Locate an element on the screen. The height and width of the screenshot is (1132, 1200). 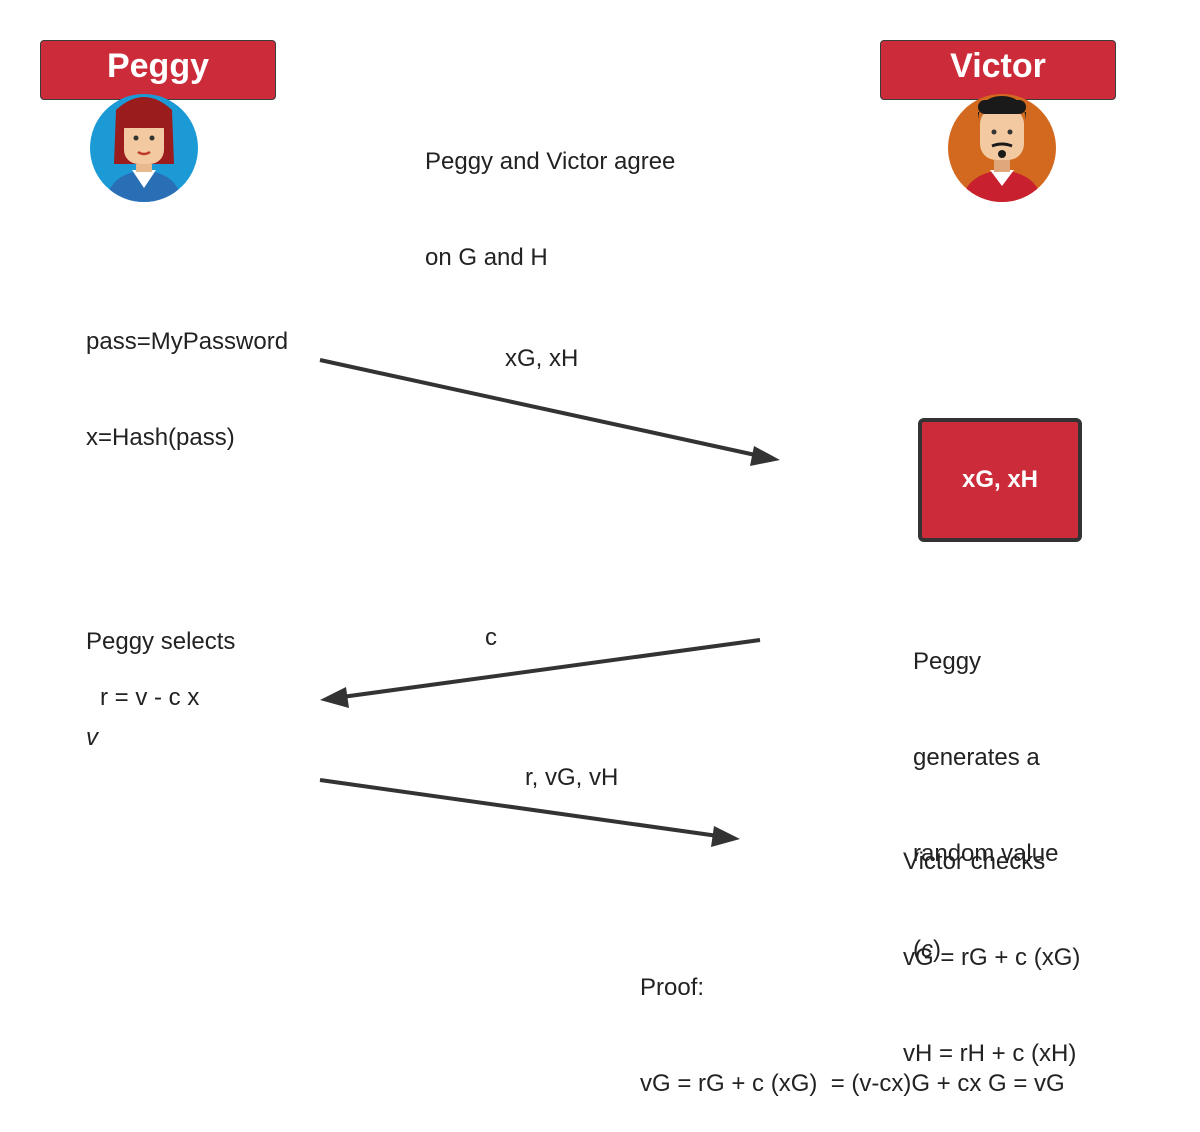
variable-c: c is located at coordinates (927, 949).